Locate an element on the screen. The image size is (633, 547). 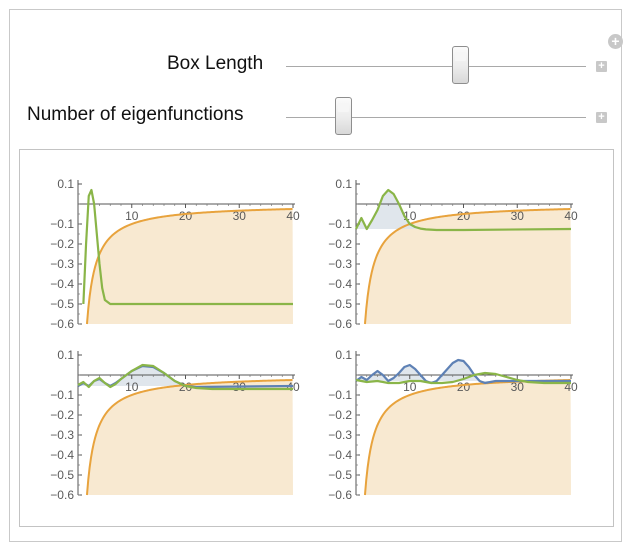
box-length-slider-thumb is located at coordinates (460, 65).